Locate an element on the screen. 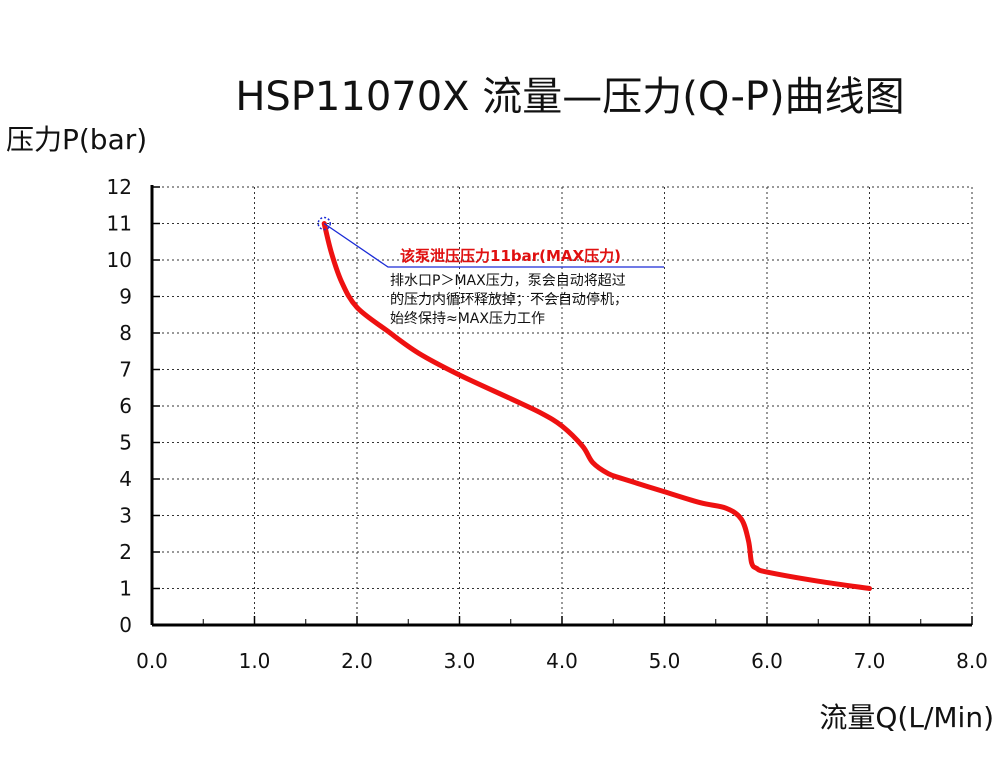 The image size is (1000, 779). y-axis-label: 压力P(bar) is located at coordinates (77, 139).